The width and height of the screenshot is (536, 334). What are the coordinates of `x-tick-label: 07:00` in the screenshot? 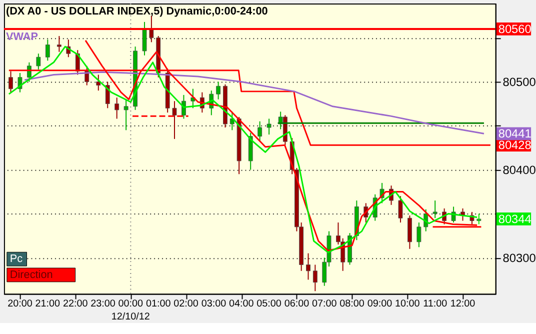 It's located at (325, 304).